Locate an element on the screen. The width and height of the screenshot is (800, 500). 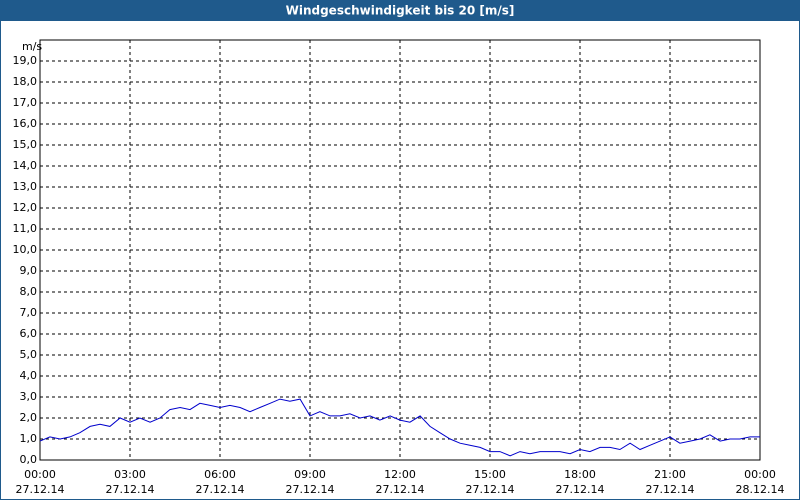
y-tick-label: 3,0 is located at coordinates (29, 396).